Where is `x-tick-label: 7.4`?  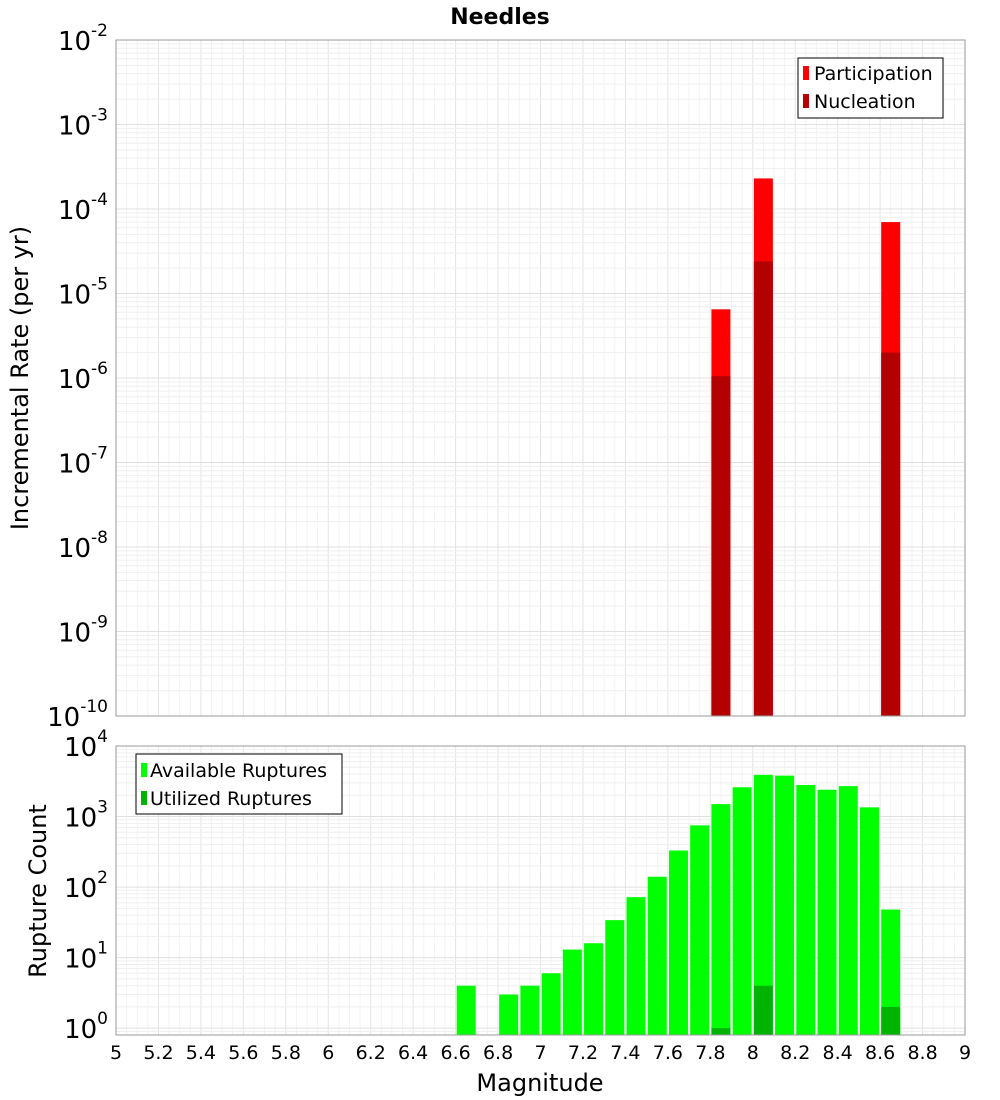 x-tick-label: 7.4 is located at coordinates (625, 1053).